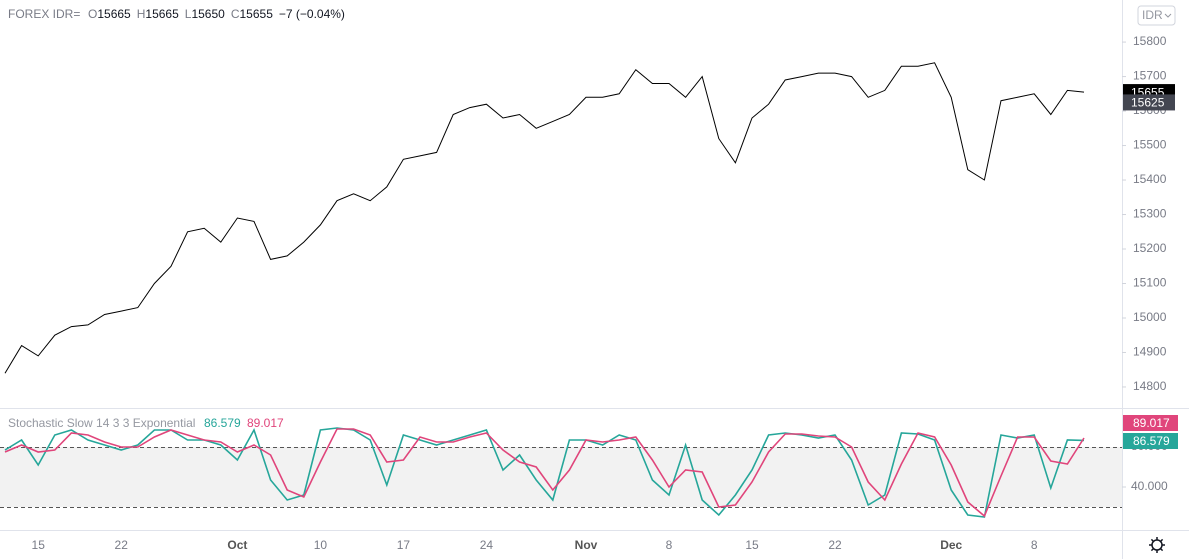  Describe the element at coordinates (404, 545) in the screenshot. I see `x-tick-label: 17` at that location.